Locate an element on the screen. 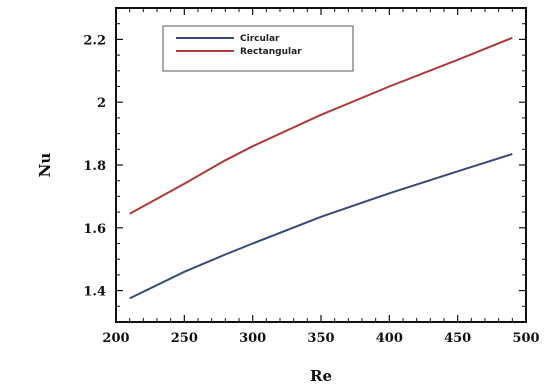  legend-label-circular: Circular is located at coordinates (260, 39).